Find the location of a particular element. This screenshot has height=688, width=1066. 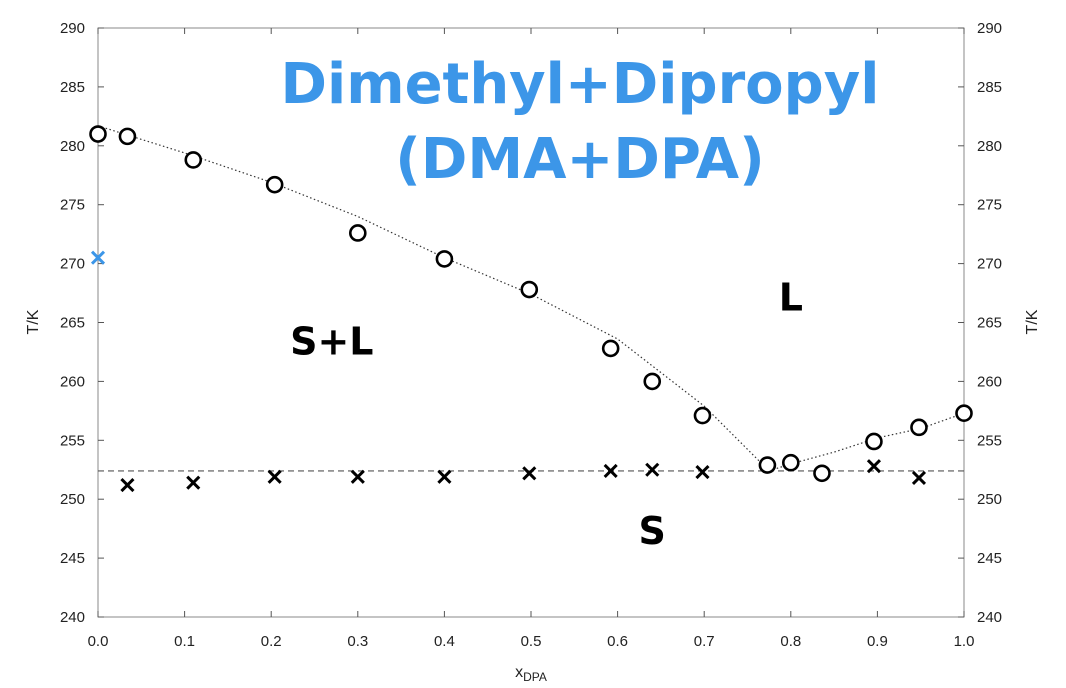

y-tick-label-right: 285 is located at coordinates (989, 87).